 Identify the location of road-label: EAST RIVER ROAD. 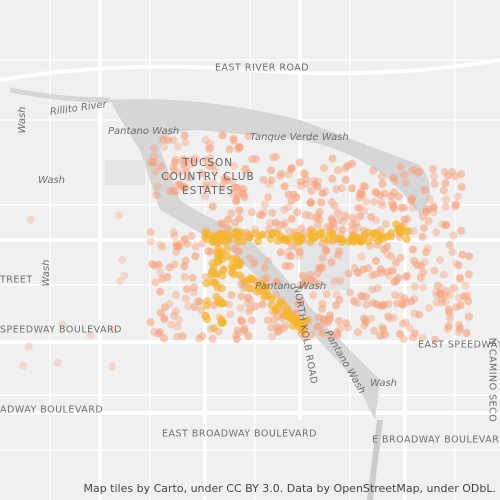
(262, 68).